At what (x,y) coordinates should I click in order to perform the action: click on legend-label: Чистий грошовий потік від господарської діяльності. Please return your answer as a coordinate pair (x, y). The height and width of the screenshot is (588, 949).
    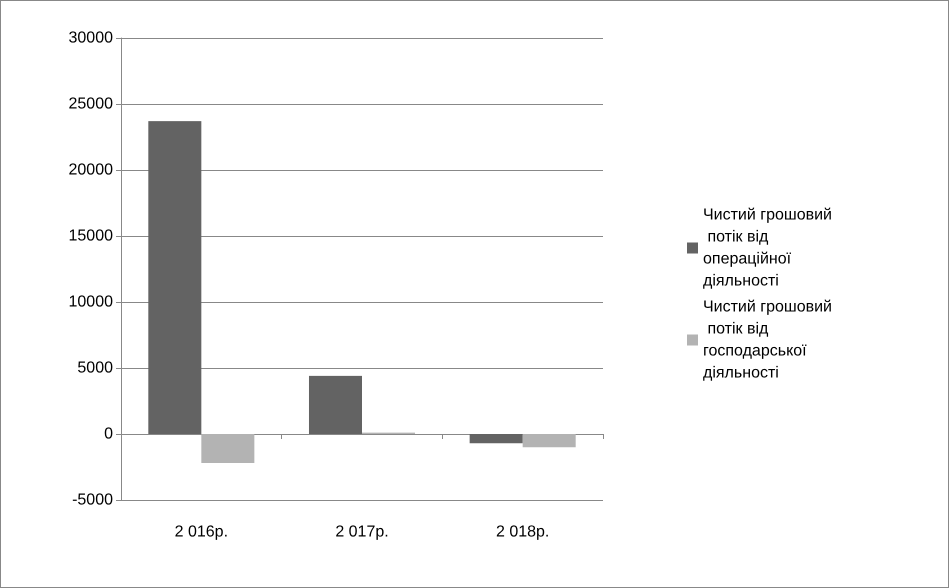
    Looking at the image, I should click on (767, 340).